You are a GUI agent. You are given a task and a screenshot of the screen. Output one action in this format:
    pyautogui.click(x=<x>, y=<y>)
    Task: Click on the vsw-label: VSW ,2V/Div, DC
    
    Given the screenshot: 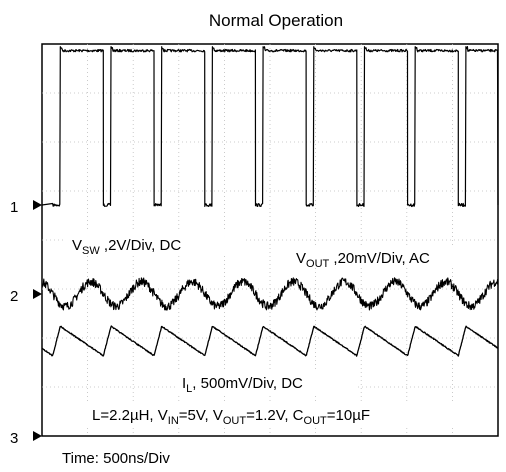 What is the action you would take?
    pyautogui.click(x=126, y=247)
    